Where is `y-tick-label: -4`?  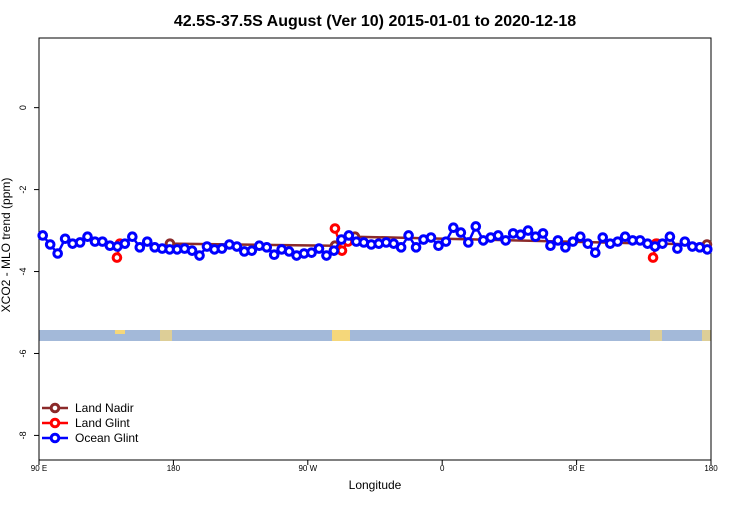
y-tick-label: -4 is located at coordinates (23, 272).